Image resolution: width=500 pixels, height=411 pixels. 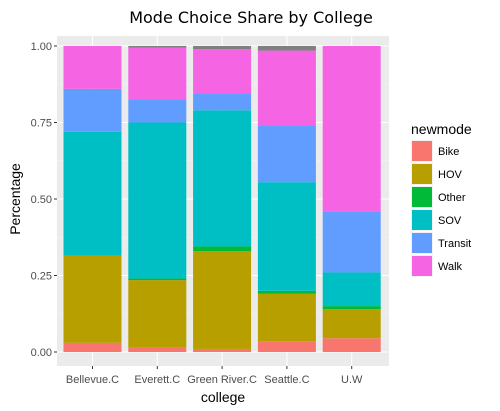 I want to click on chart-title: Mode Choice Share by College, so click(x=251, y=17).